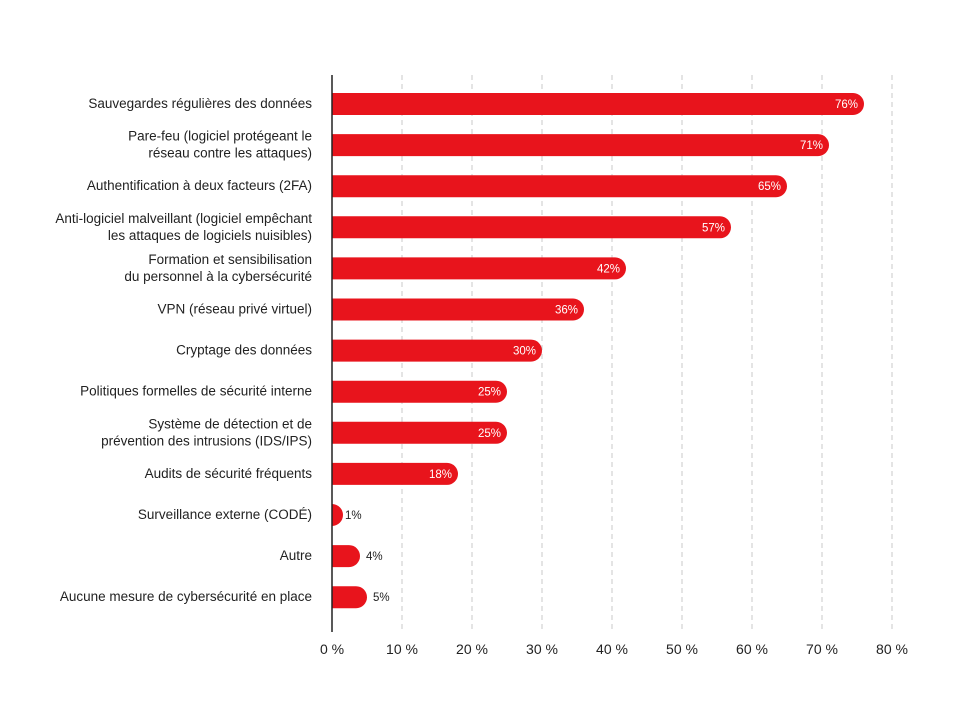  What do you see at coordinates (230, 423) in the screenshot?
I see `category-label-line: Système de détection et de` at bounding box center [230, 423].